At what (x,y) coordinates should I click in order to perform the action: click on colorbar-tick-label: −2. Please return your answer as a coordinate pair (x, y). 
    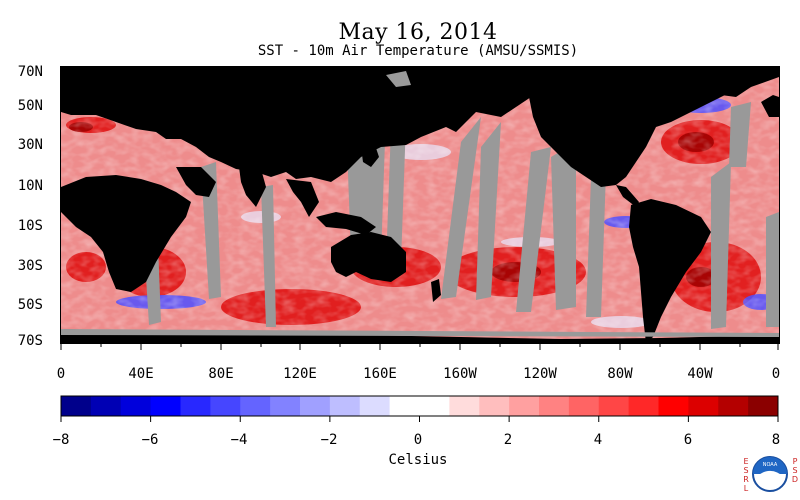
    Looking at the image, I should click on (329, 440).